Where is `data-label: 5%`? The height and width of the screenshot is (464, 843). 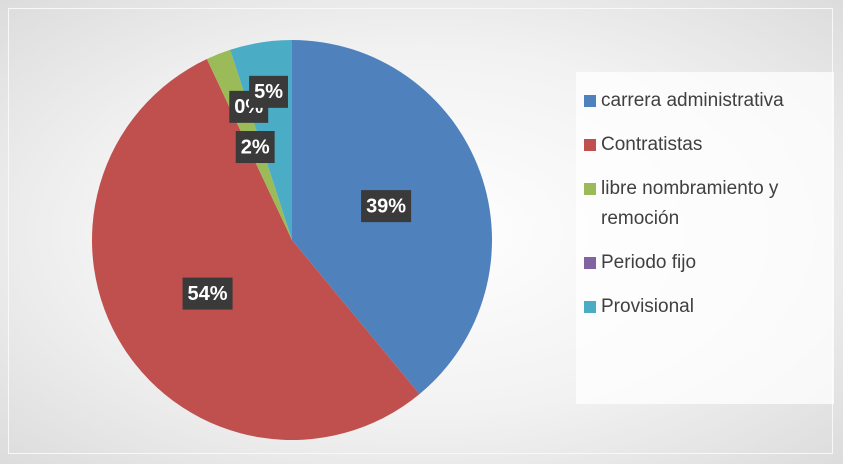 data-label: 5% is located at coordinates (268, 91).